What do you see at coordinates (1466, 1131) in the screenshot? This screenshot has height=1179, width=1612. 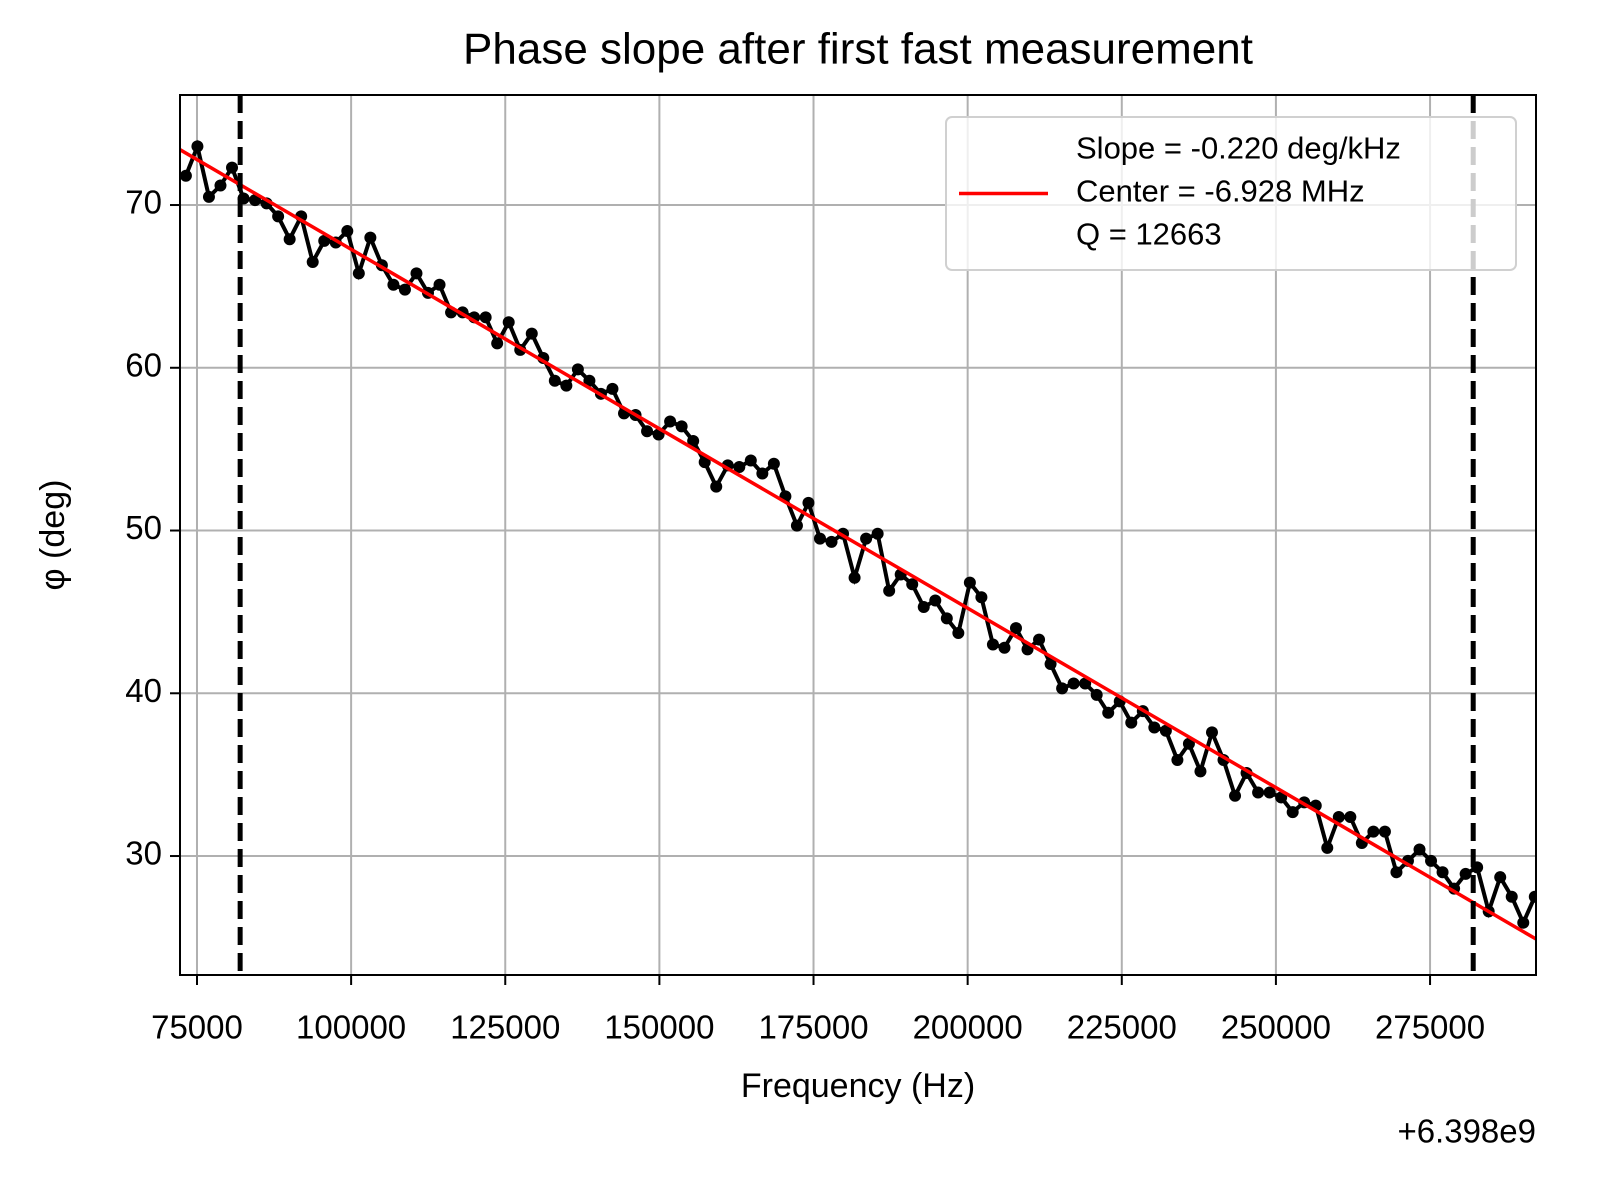 I see `x-offset-label: +6.398e9` at bounding box center [1466, 1131].